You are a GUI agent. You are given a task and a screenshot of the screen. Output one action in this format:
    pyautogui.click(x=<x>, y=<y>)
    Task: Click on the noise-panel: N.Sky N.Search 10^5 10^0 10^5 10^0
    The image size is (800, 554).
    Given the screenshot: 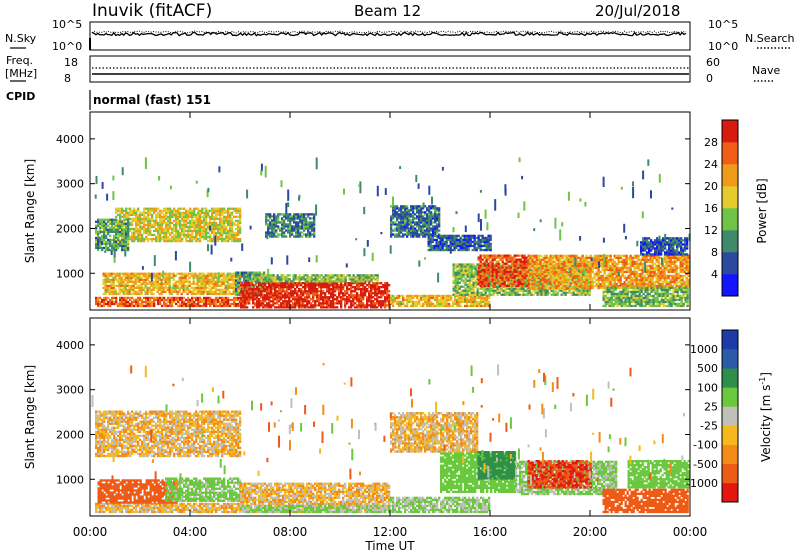 What is the action you would take?
    pyautogui.click(x=400, y=35)
    